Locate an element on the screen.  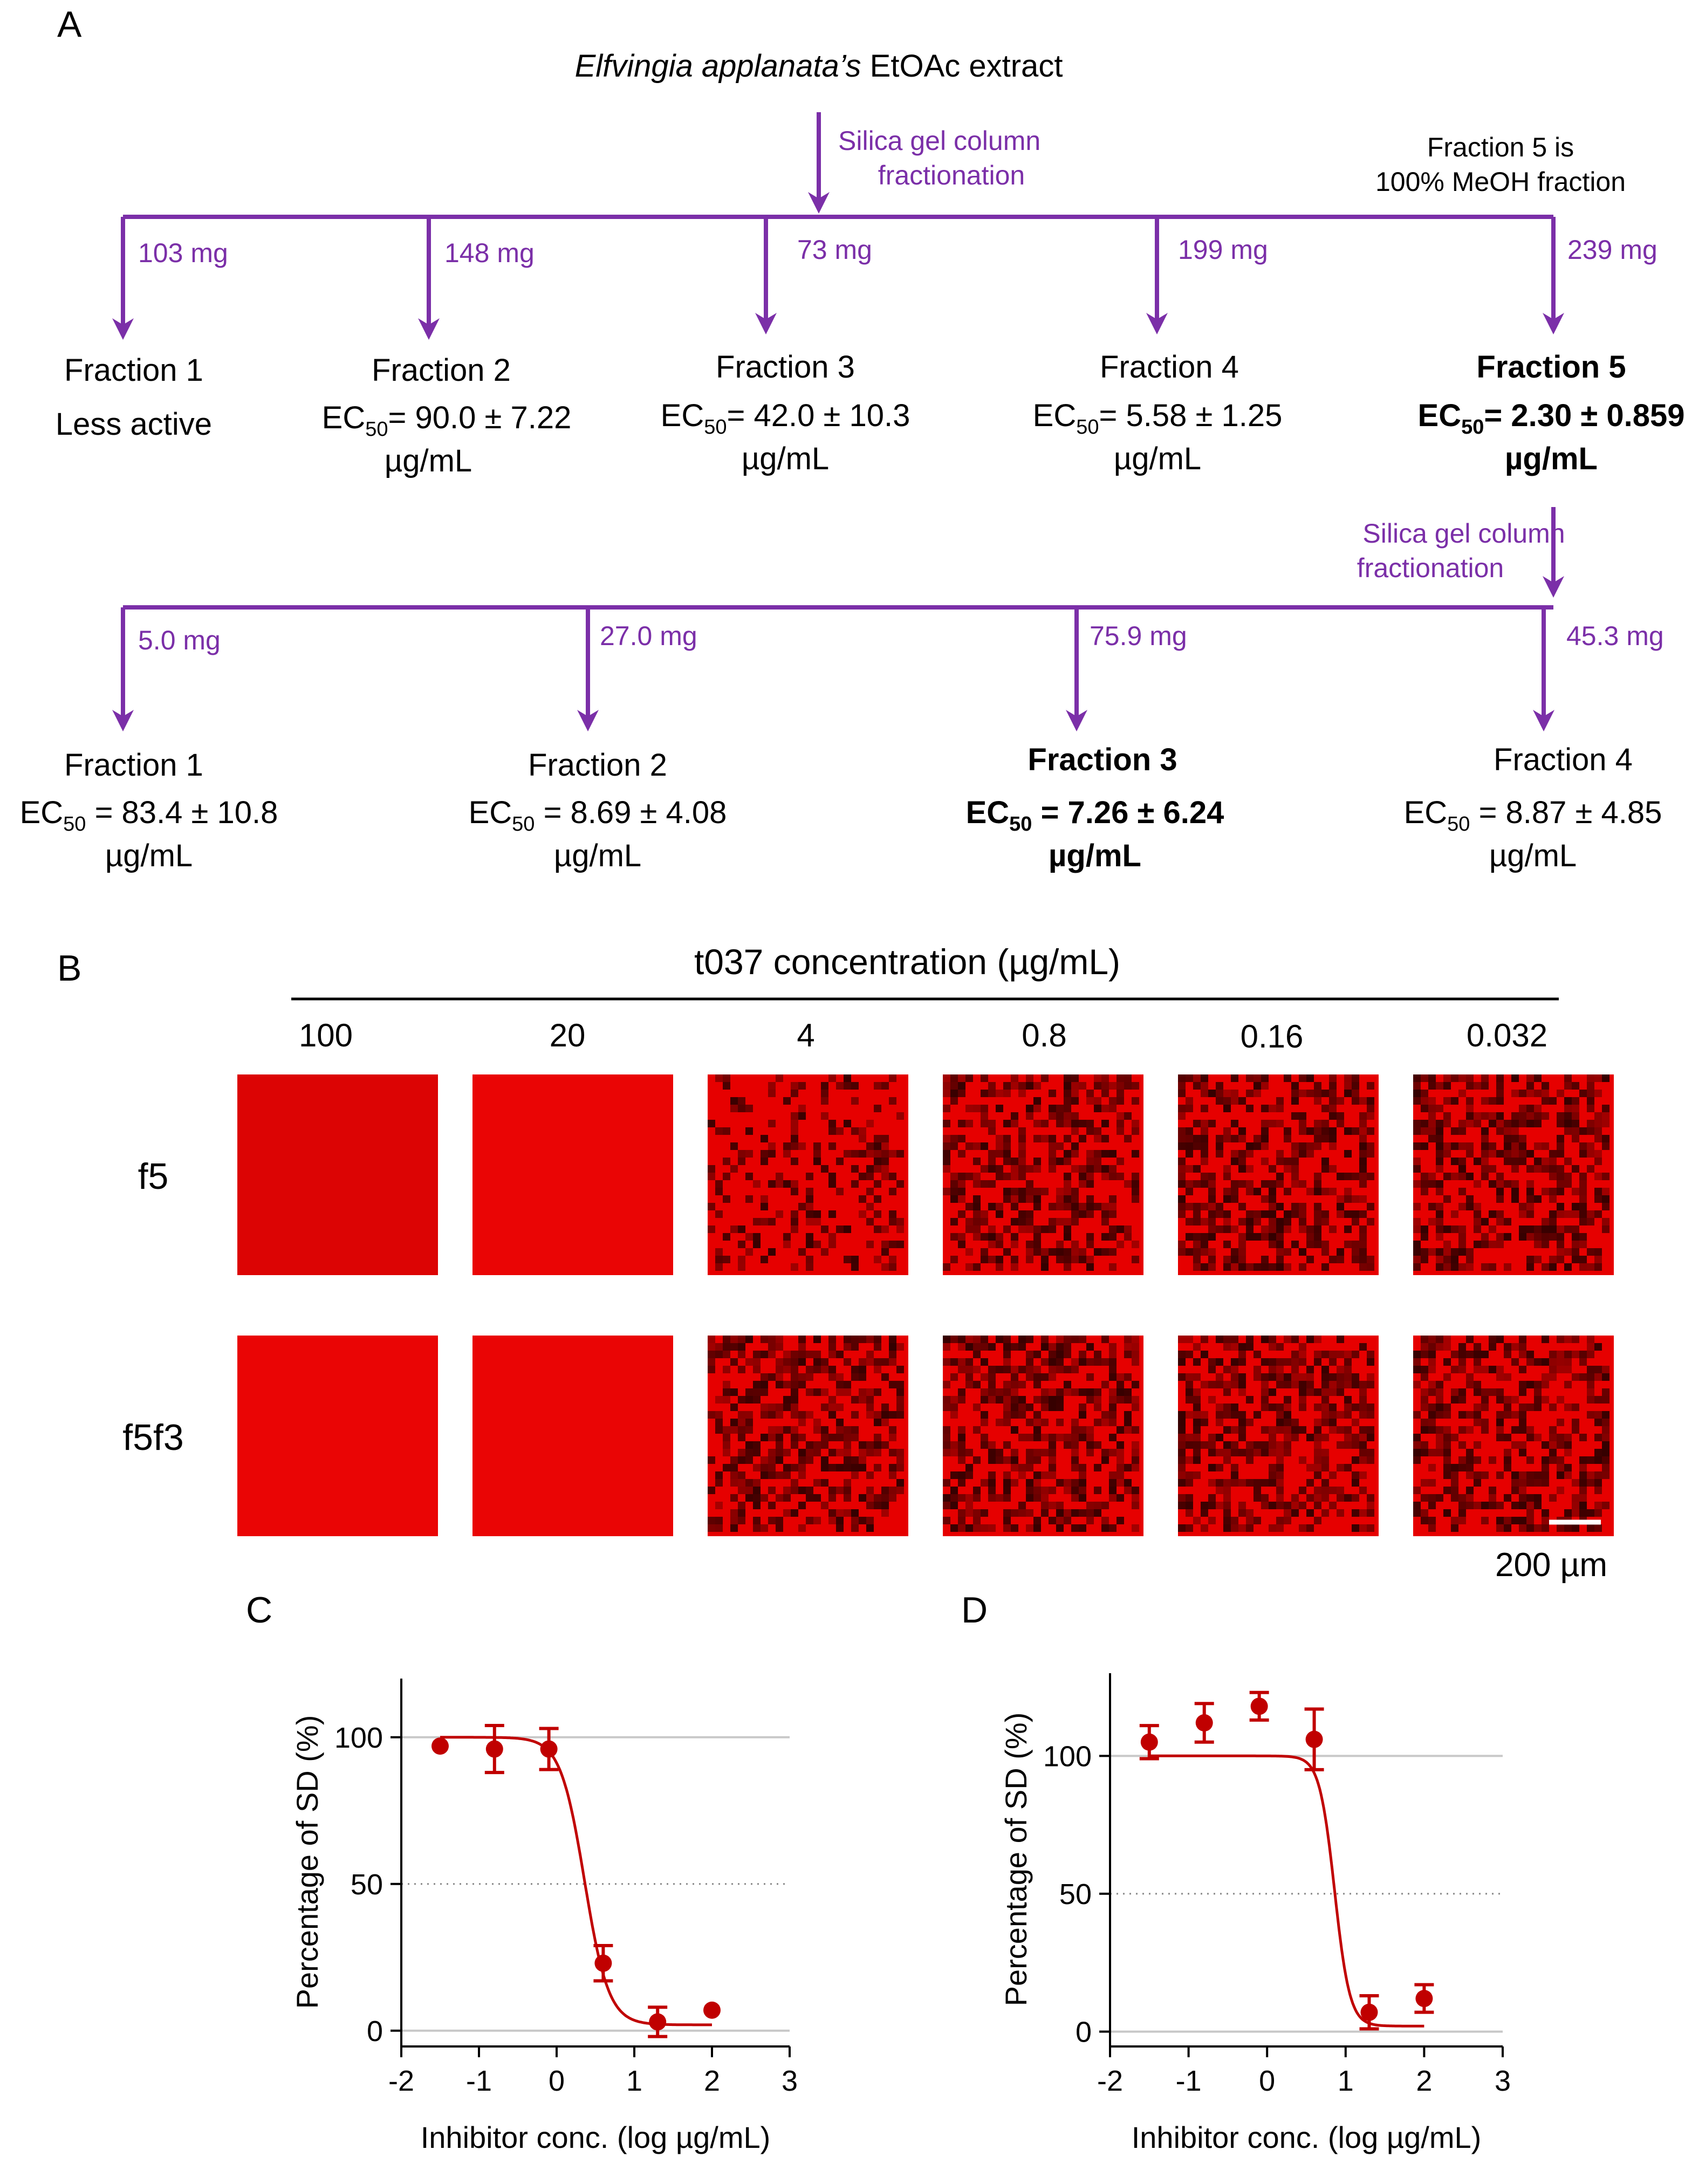
mass-bottom-3: 75.9 mg is located at coordinates (1138, 636).